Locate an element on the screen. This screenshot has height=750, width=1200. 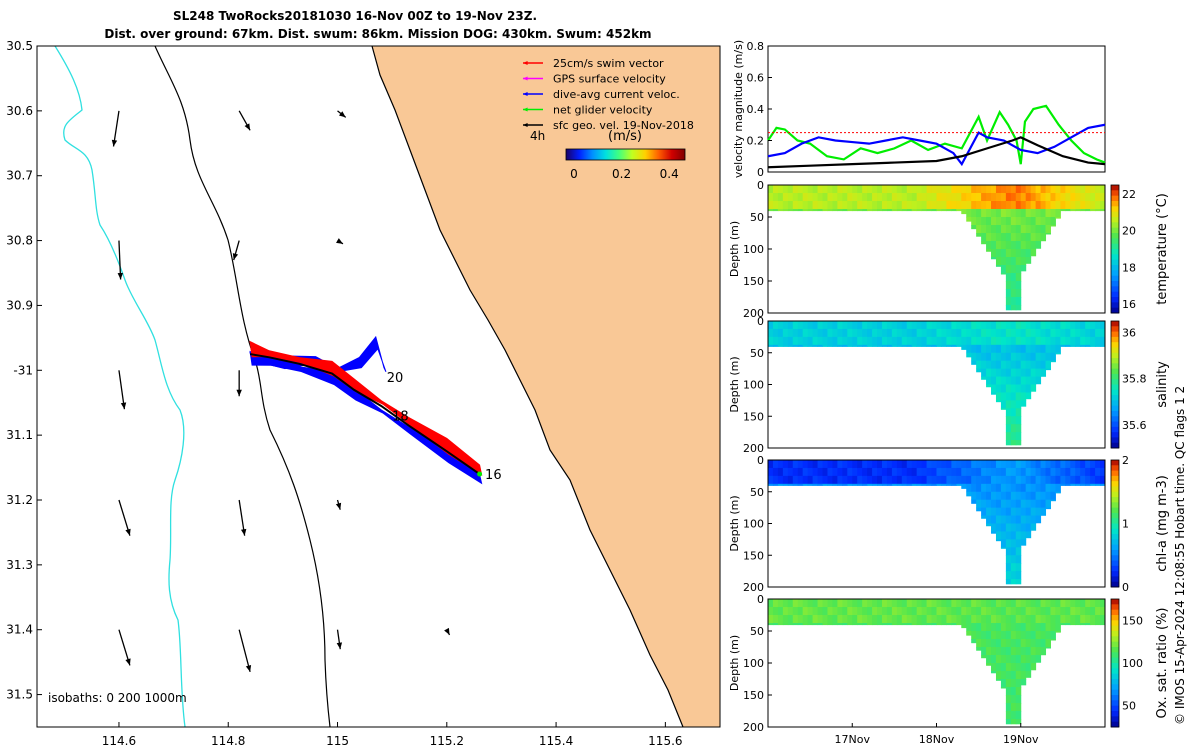
time-tick-label: 17Nov is located at coordinates (853, 739).